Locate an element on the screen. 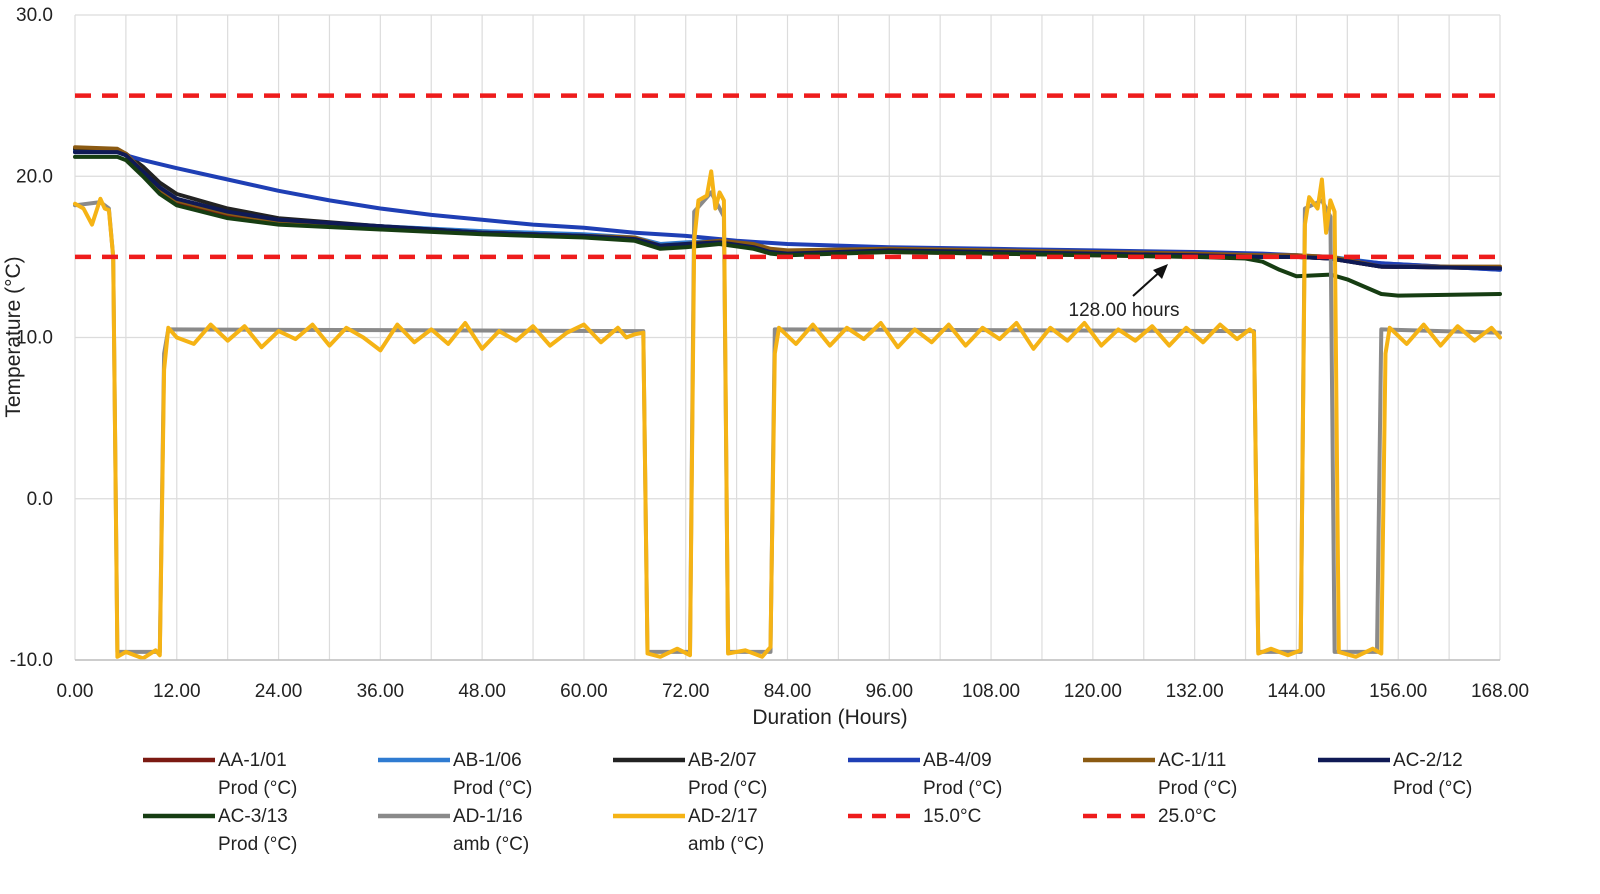 The height and width of the screenshot is (894, 1600). x-tick-label: 120.00 is located at coordinates (1093, 691).